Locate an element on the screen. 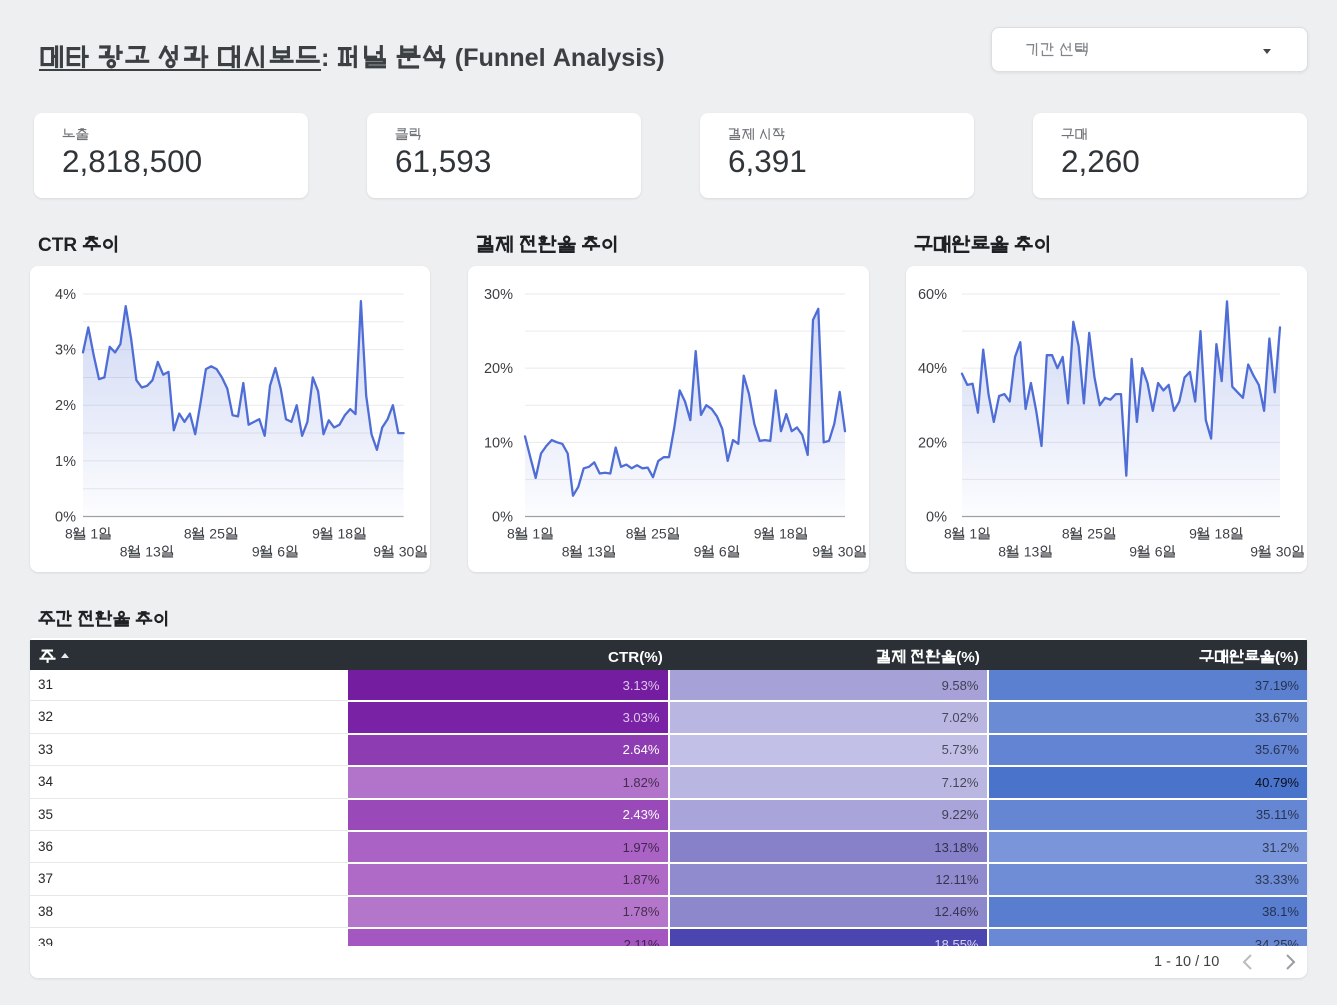  svg-text: CTR(%) is located at coordinates (635, 657).